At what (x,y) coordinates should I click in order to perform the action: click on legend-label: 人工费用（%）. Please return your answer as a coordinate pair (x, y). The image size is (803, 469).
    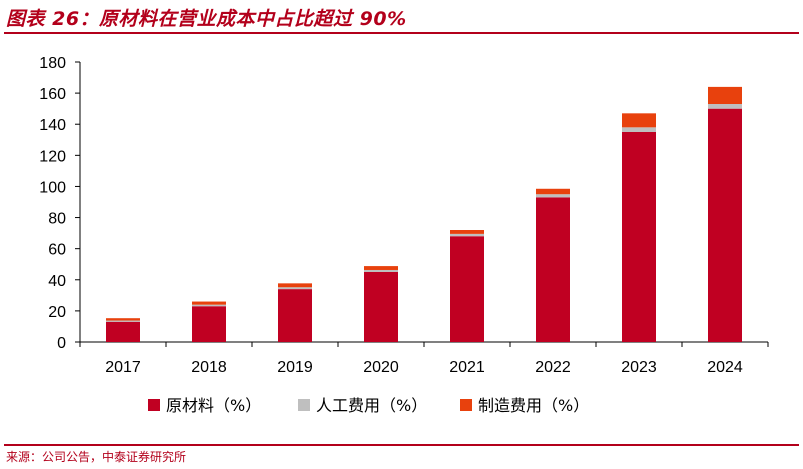
    Looking at the image, I should click on (371, 405).